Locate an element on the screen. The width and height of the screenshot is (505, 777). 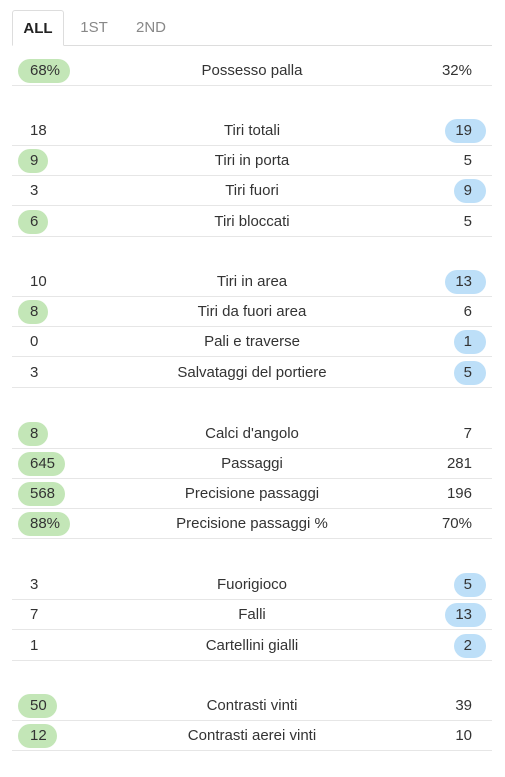
stat-row: 7 Falli 13 is located at coordinates (252, 615).